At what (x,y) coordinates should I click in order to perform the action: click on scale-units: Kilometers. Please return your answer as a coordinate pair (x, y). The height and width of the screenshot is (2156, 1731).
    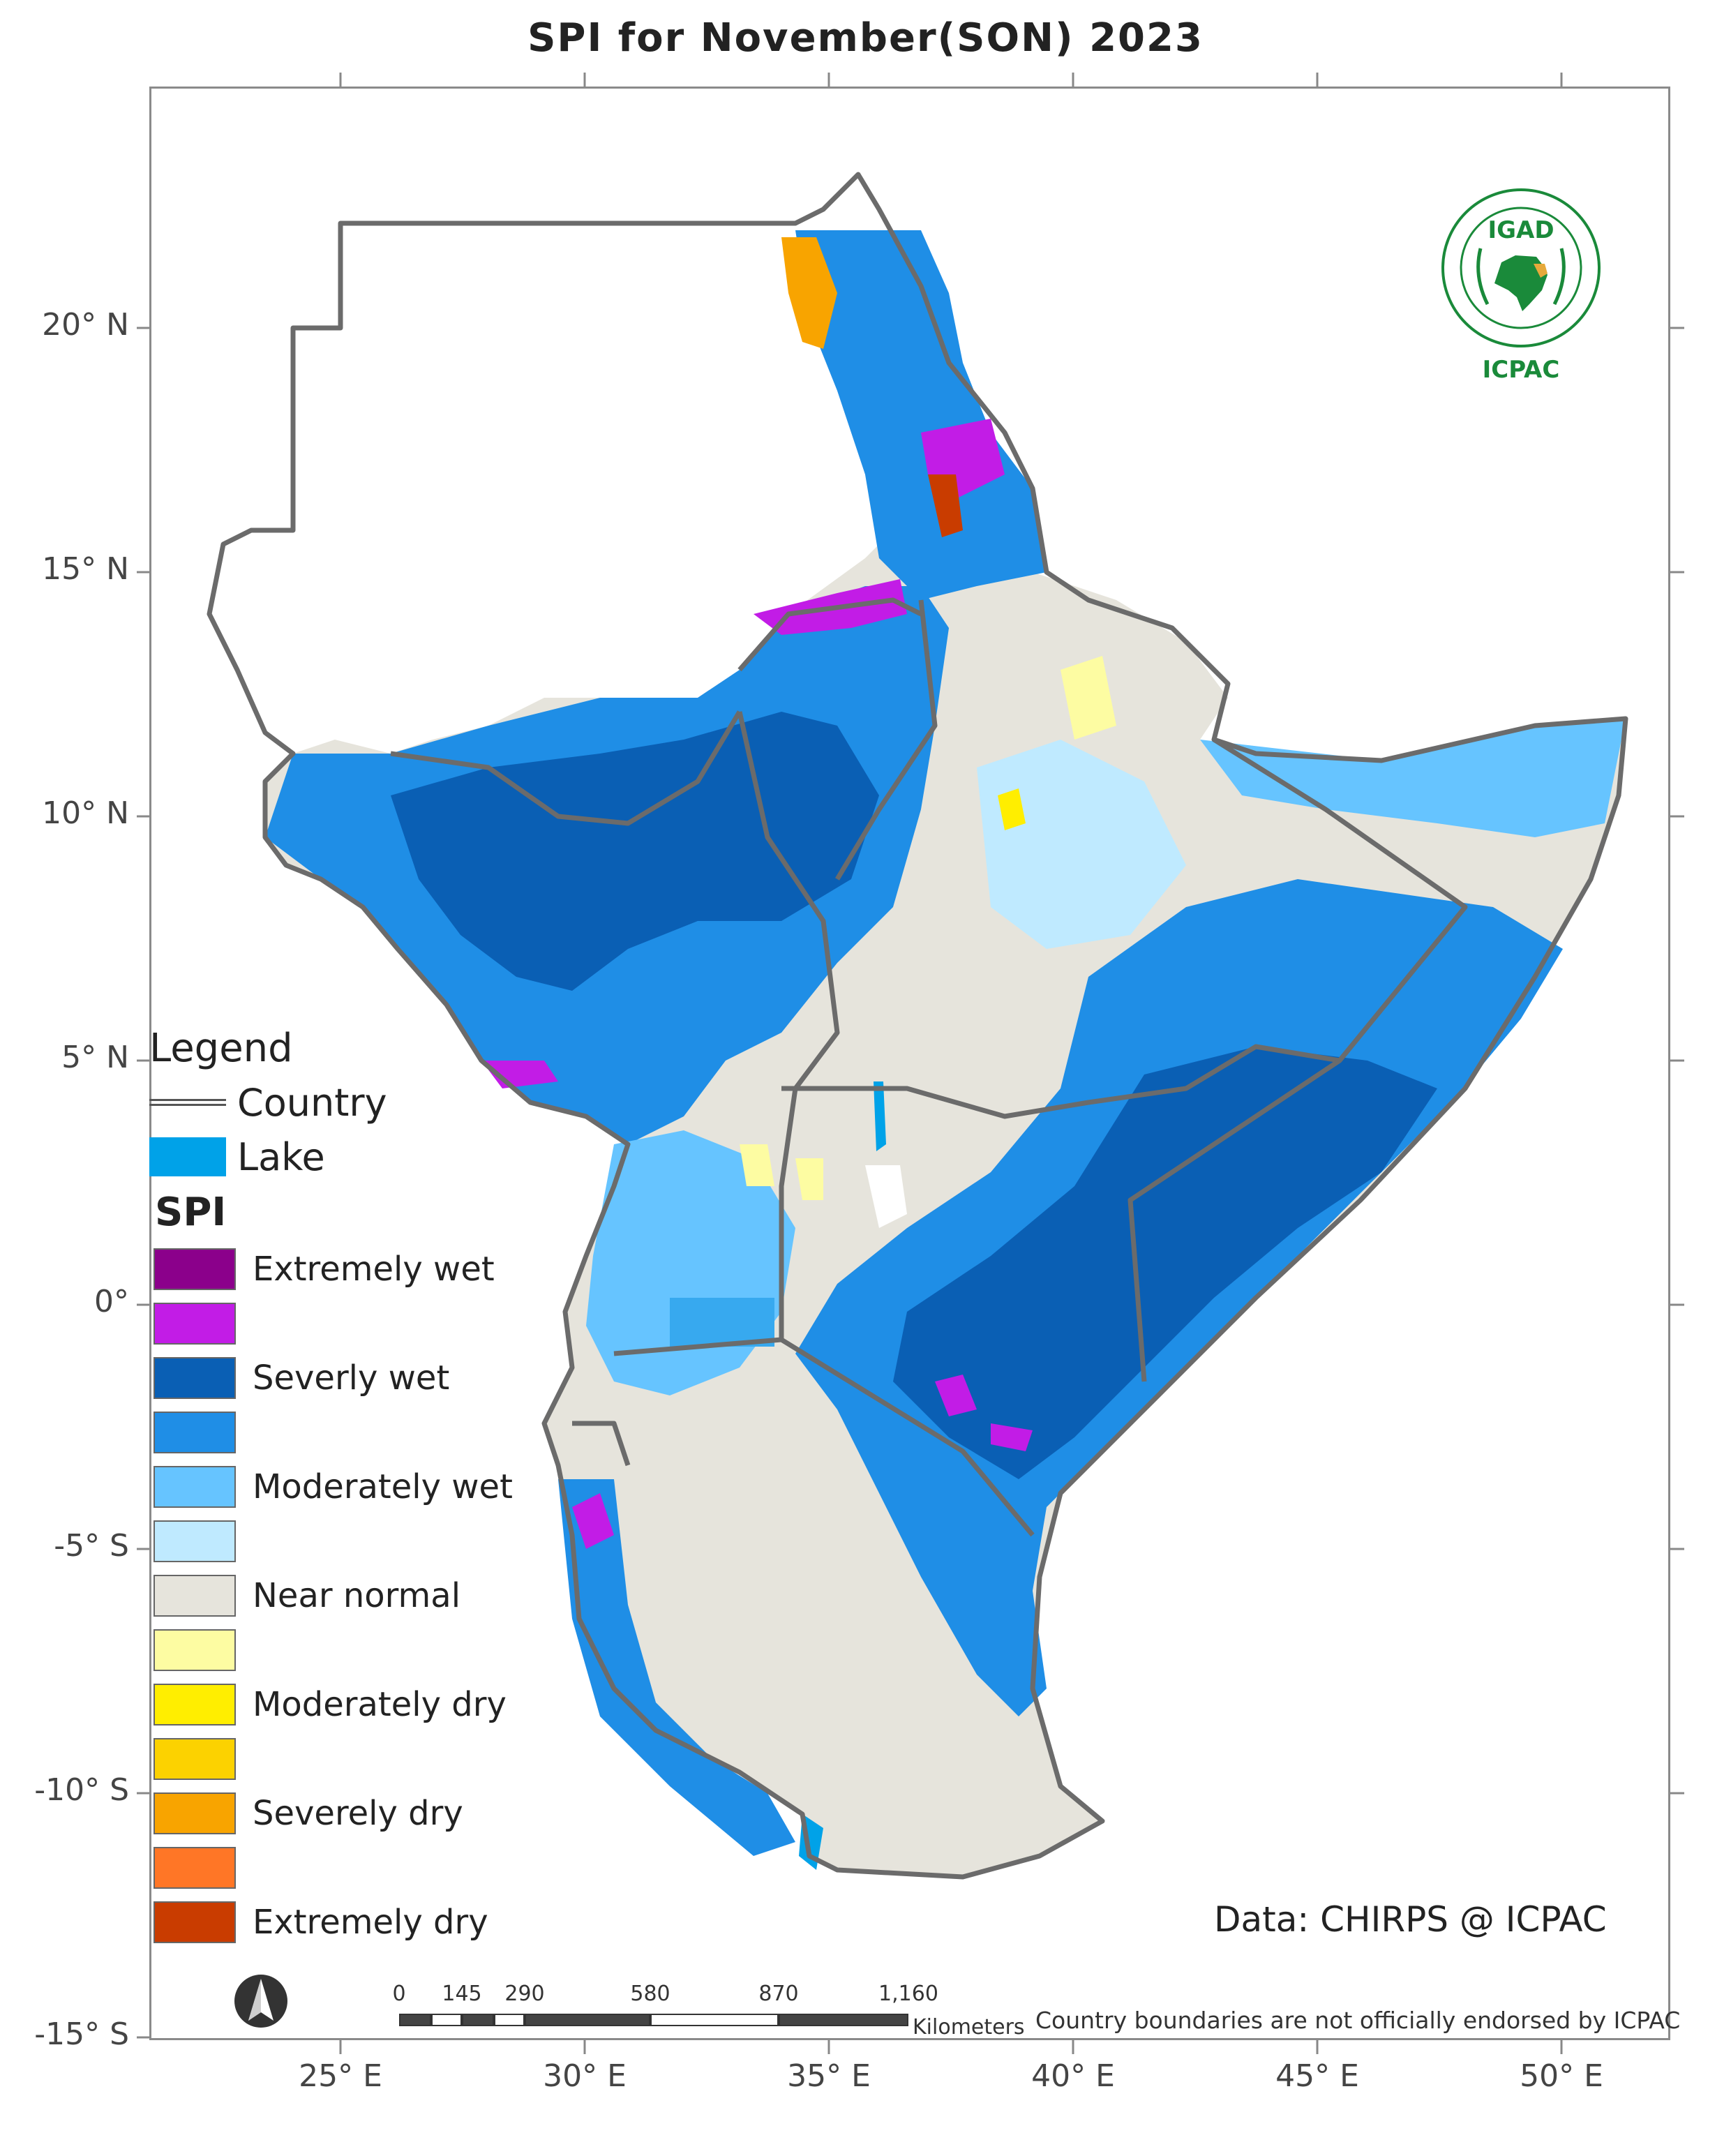
    Looking at the image, I should click on (969, 2027).